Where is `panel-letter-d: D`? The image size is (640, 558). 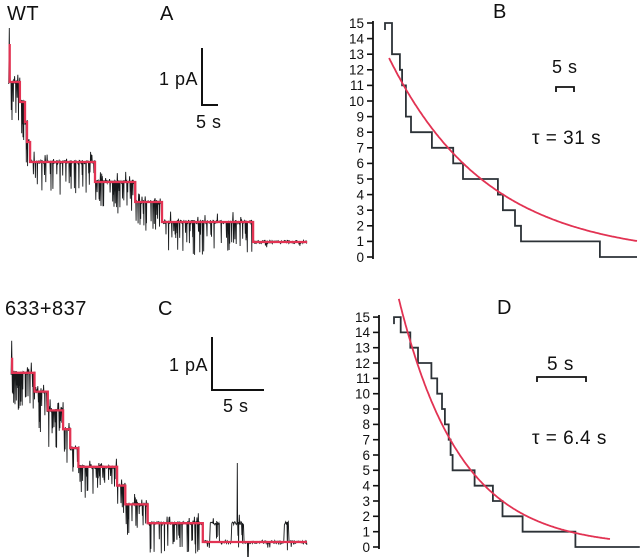 panel-letter-d: D is located at coordinates (504, 308).